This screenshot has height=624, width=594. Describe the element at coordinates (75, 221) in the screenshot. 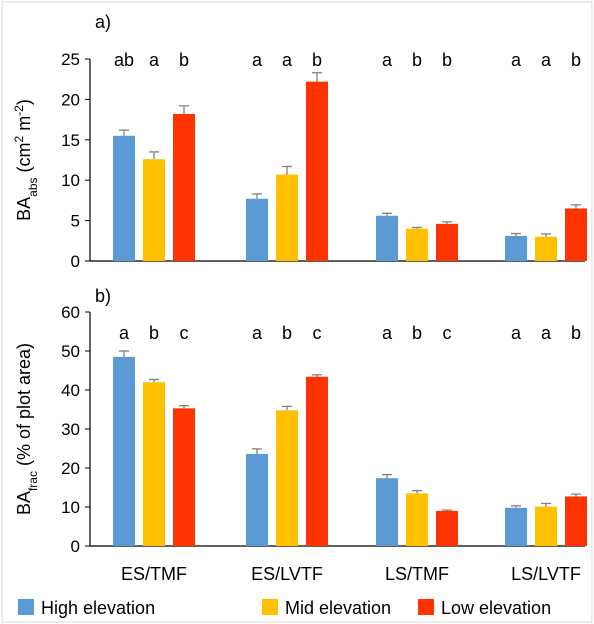

I see `y-tick-label: 5` at that location.